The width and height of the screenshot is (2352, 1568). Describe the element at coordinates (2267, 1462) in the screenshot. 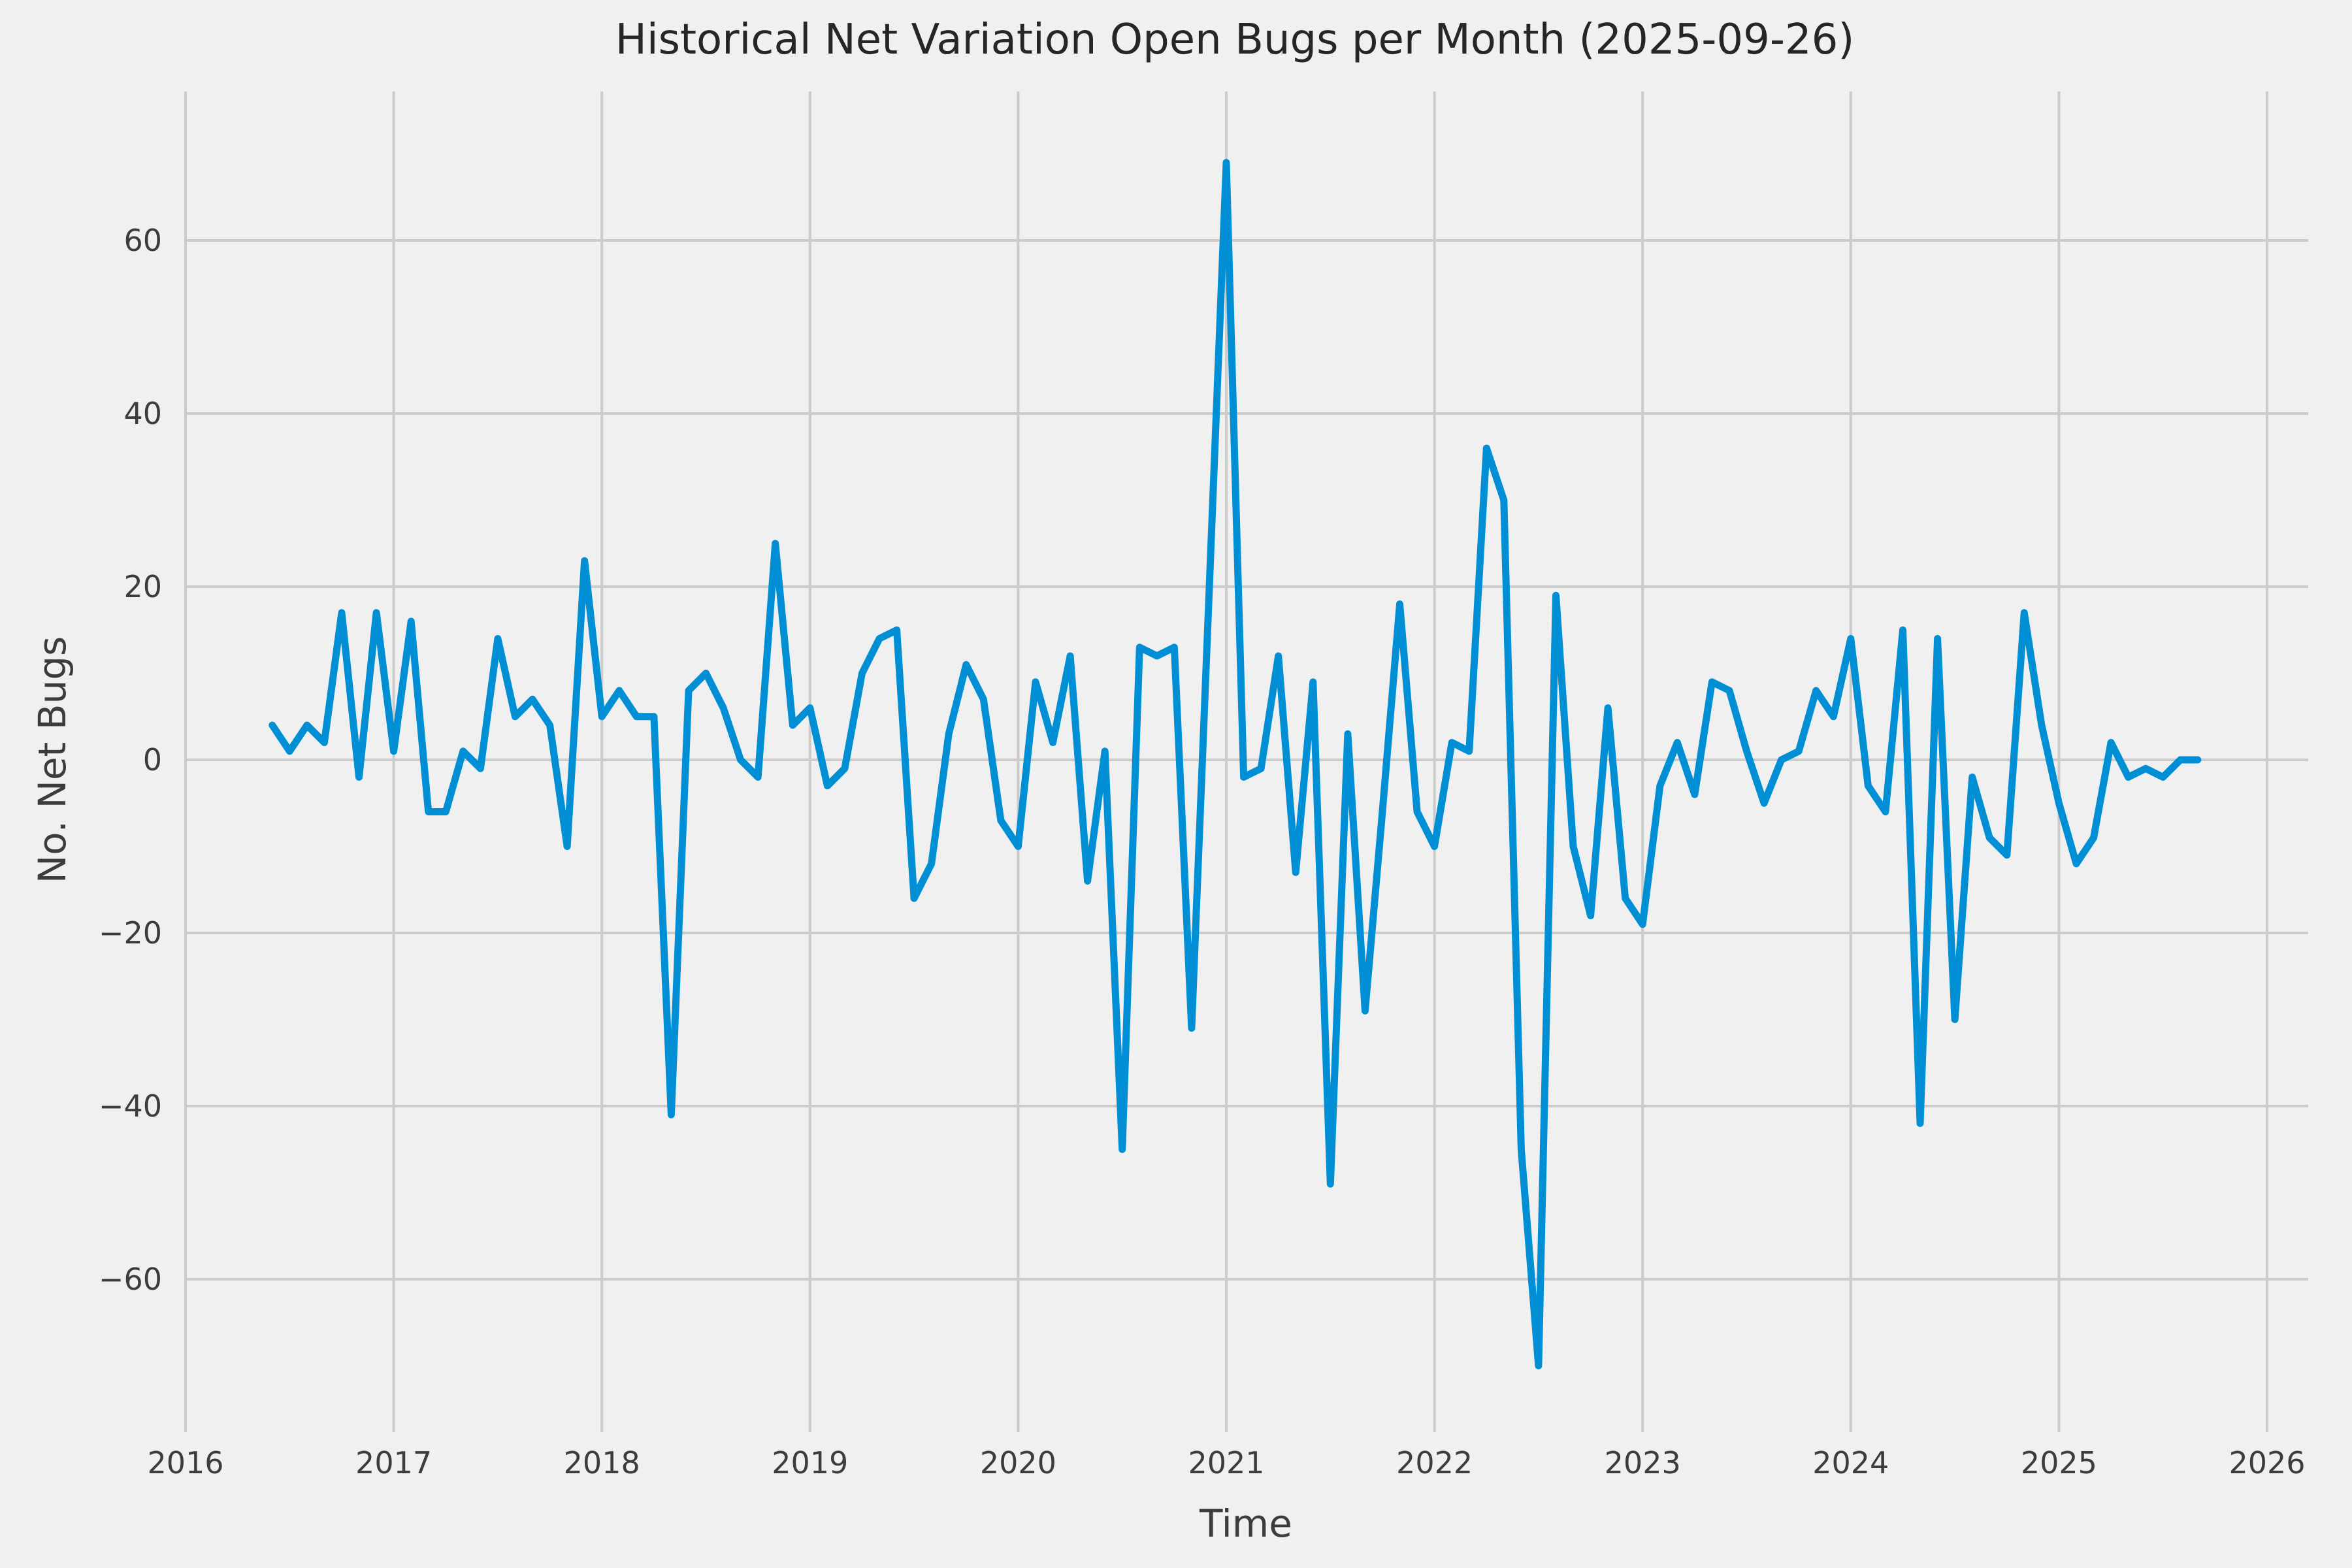

I see `x-tick-label: 2026` at that location.